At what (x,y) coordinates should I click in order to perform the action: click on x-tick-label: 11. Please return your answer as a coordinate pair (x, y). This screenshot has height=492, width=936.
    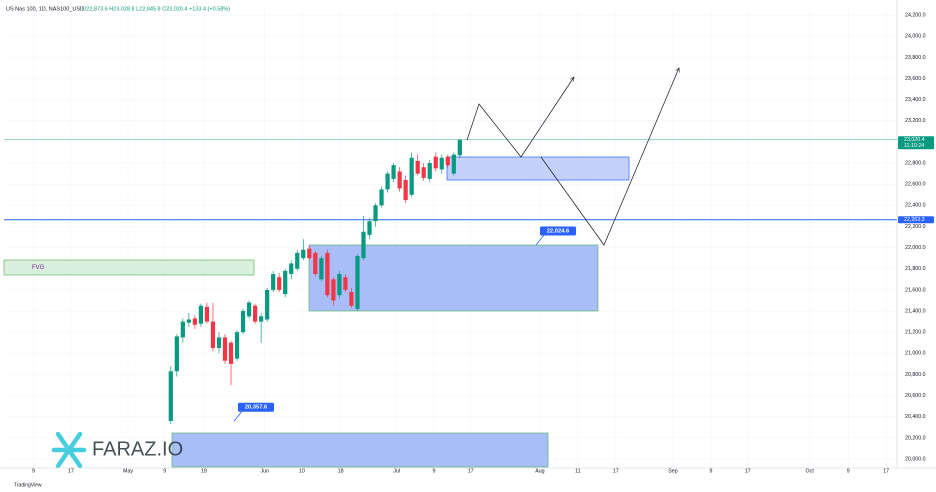
    Looking at the image, I should click on (578, 471).